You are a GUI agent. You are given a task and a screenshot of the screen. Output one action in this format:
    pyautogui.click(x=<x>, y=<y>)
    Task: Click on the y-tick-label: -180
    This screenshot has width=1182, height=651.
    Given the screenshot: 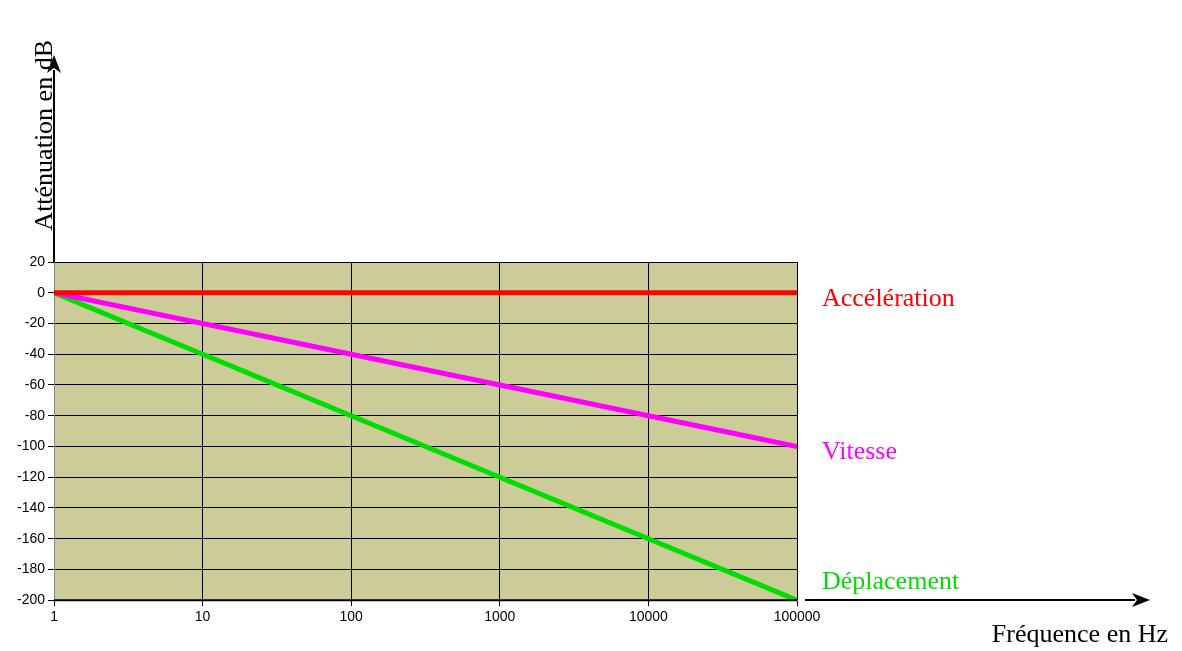 What is the action you would take?
    pyautogui.click(x=31, y=568)
    